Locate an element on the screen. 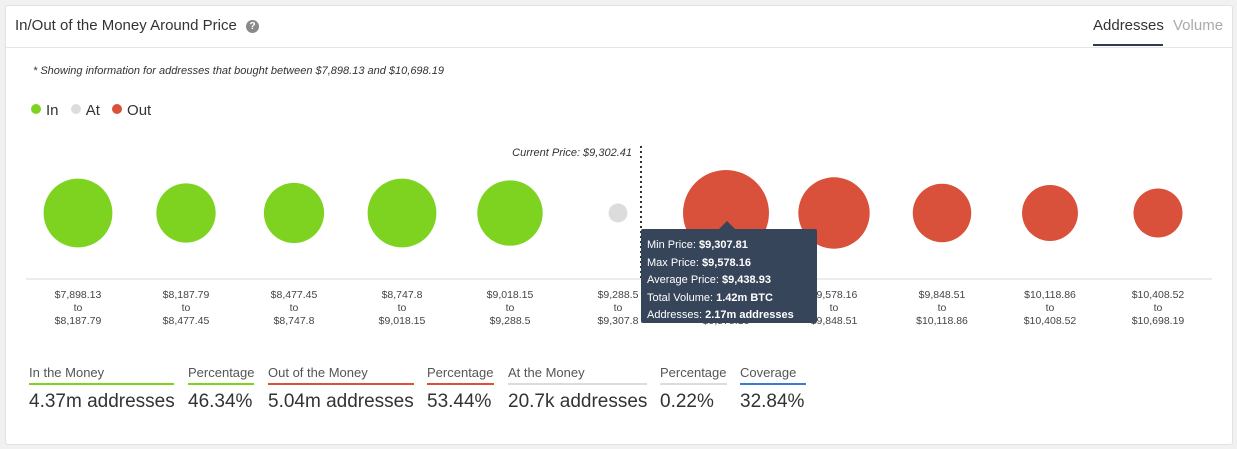  legend-label-in: In is located at coordinates (52, 110).